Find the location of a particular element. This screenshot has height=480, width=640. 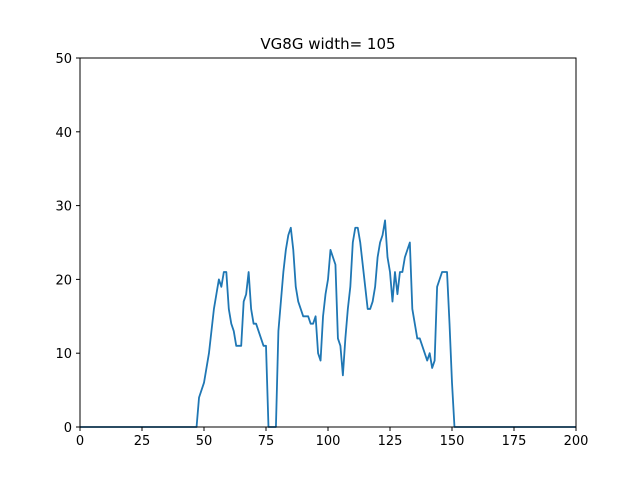

y-tick-label: 10 is located at coordinates (63, 354).